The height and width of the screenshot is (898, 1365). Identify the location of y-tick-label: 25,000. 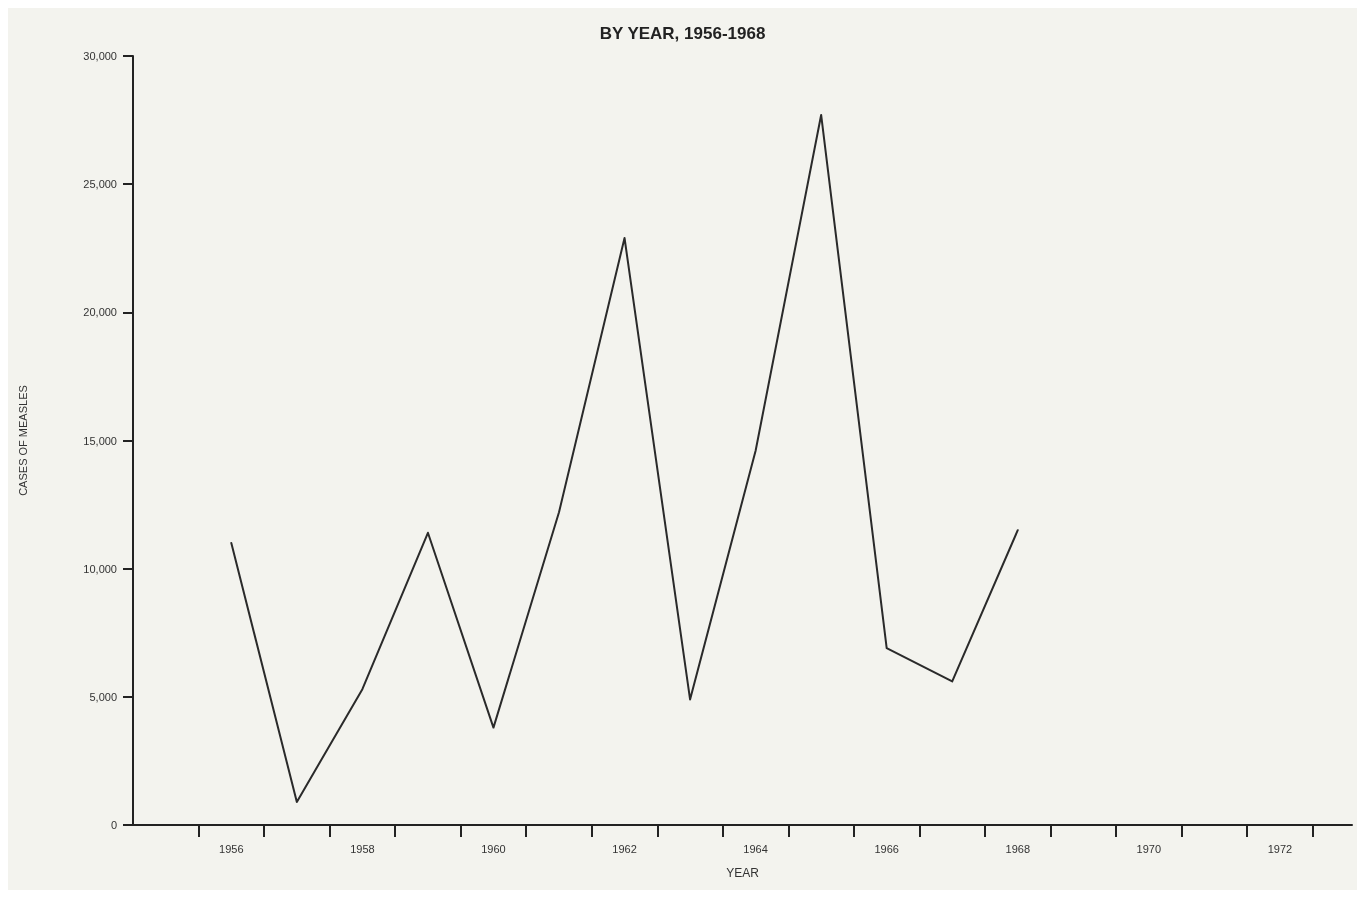
(100, 184).